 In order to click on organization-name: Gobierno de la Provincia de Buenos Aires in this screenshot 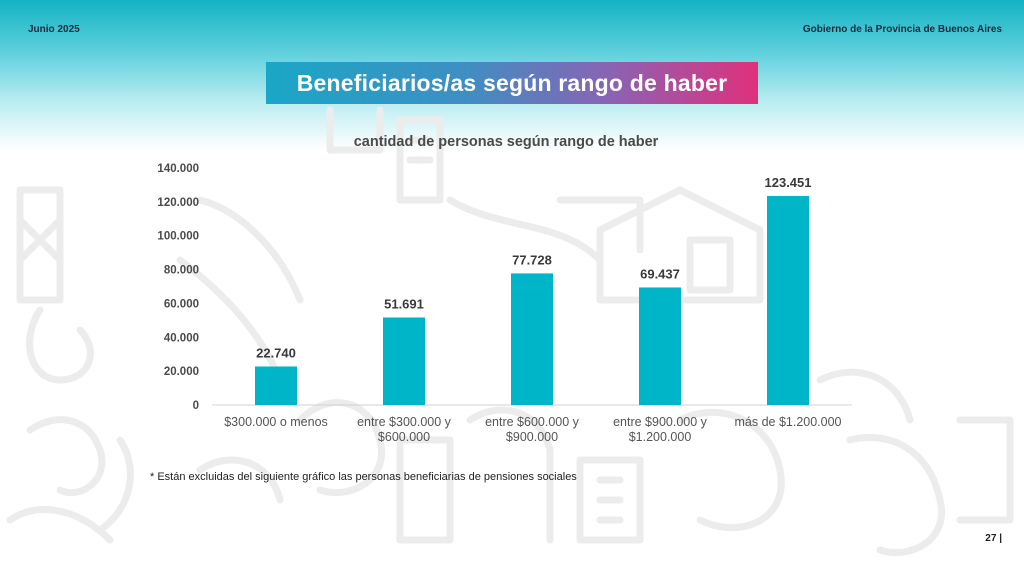, I will do `click(902, 29)`.